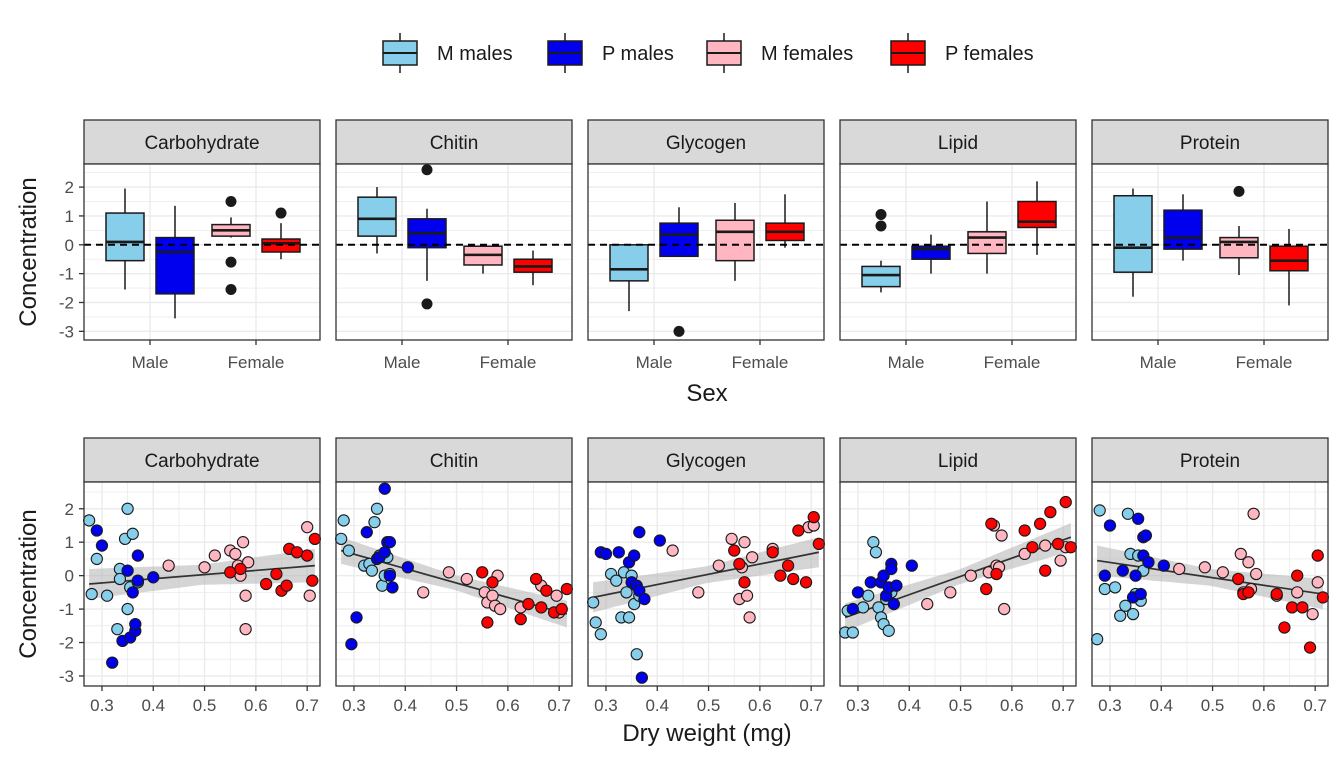  What do you see at coordinates (454, 143) in the screenshot?
I see `facet-strip-label: Chitin` at bounding box center [454, 143].